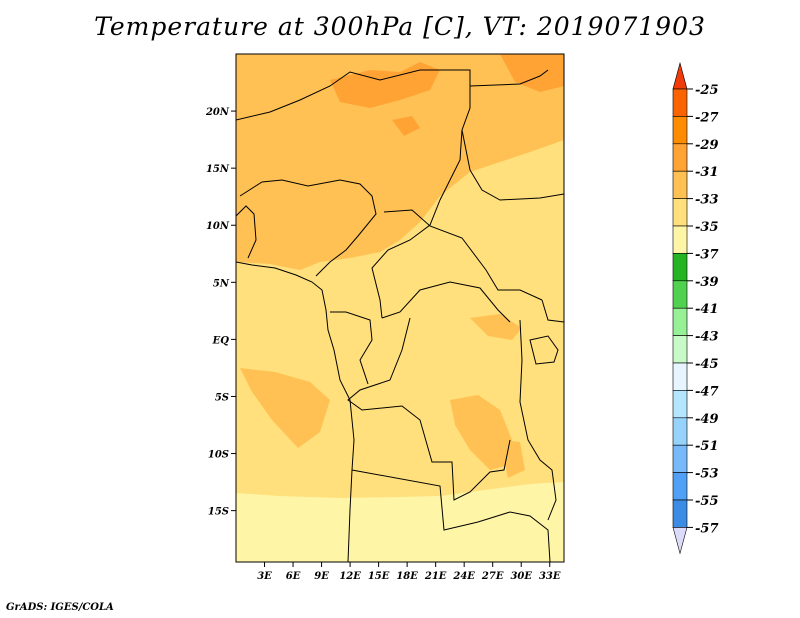 The image size is (800, 618). Describe the element at coordinates (680, 75) in the screenshot. I see `colorbar-top-arrow` at that location.